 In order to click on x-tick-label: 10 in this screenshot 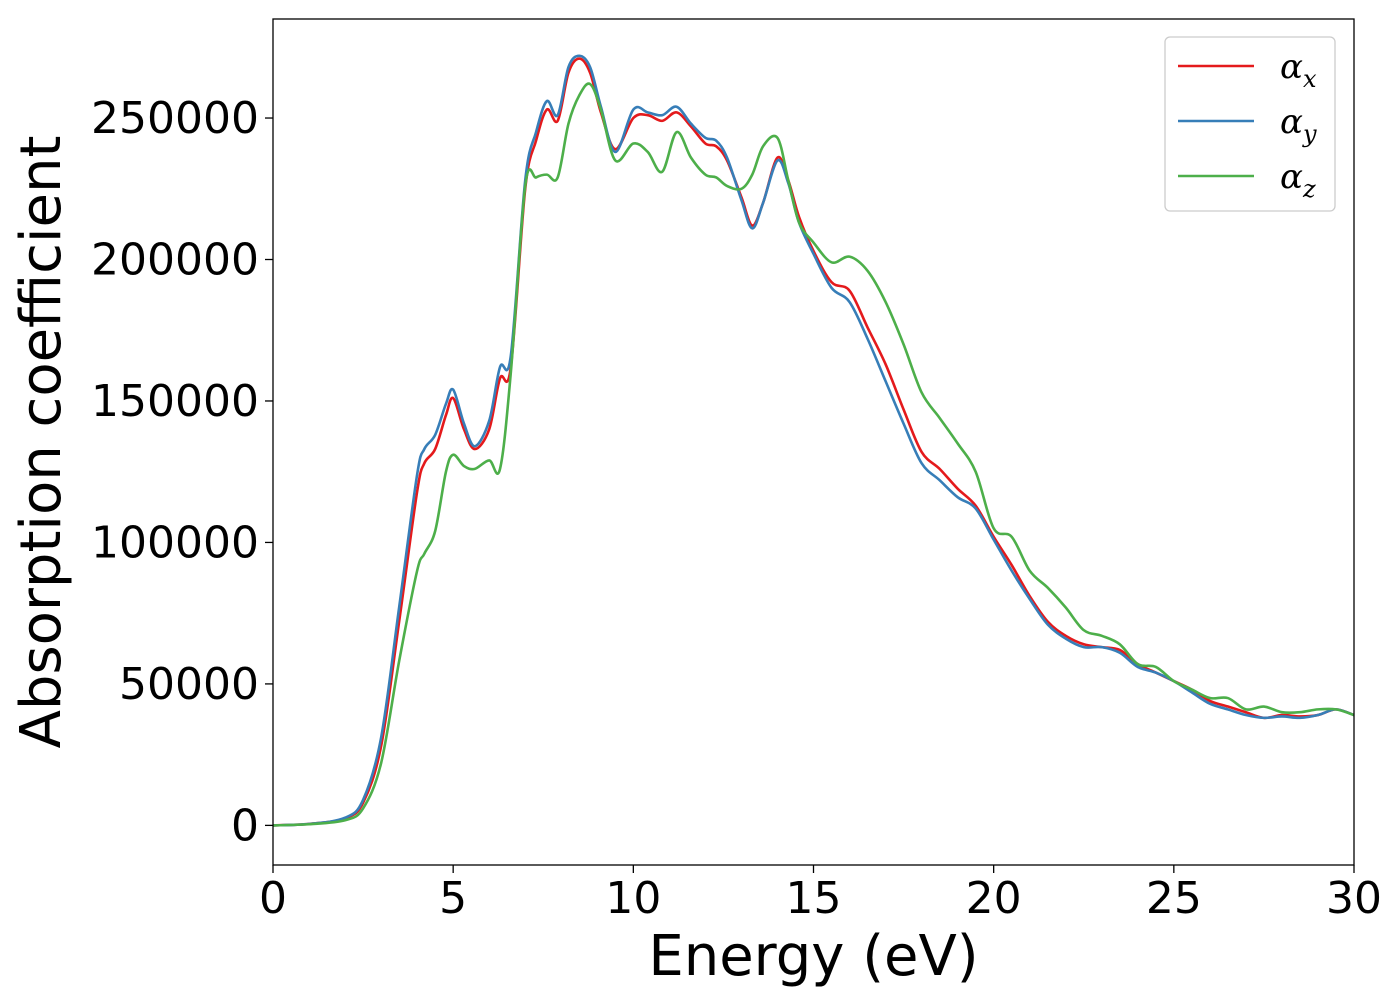, I will do `click(633, 898)`.